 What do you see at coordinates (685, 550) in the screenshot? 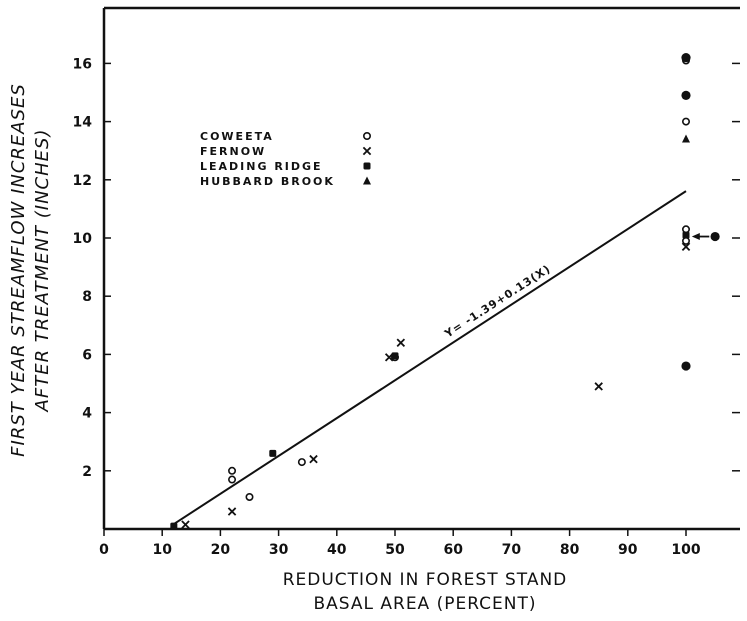
I see `x-tick-label: 100` at bounding box center [685, 550].